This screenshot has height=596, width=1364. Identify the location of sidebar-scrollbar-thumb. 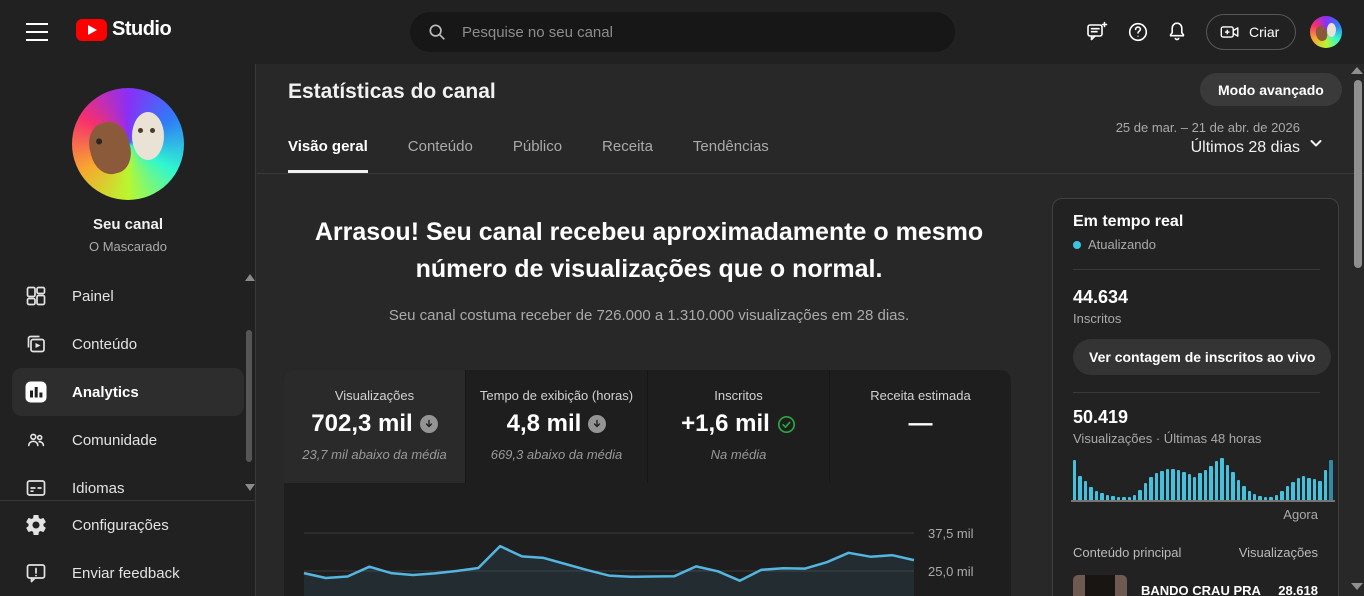
(249, 396).